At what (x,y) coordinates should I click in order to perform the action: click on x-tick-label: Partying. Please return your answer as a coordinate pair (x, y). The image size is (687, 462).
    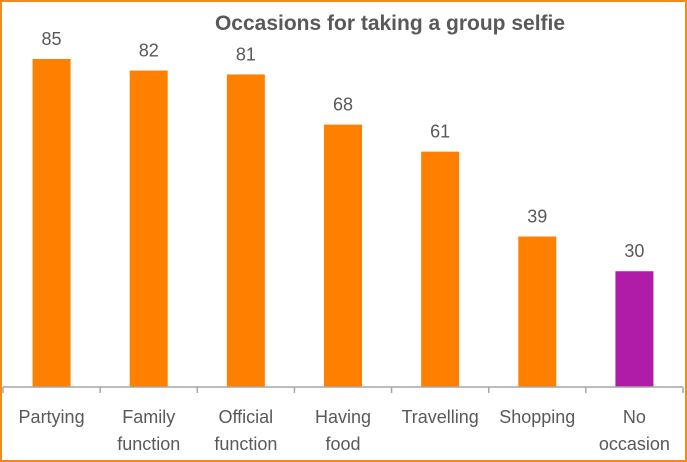
    Looking at the image, I should click on (52, 417).